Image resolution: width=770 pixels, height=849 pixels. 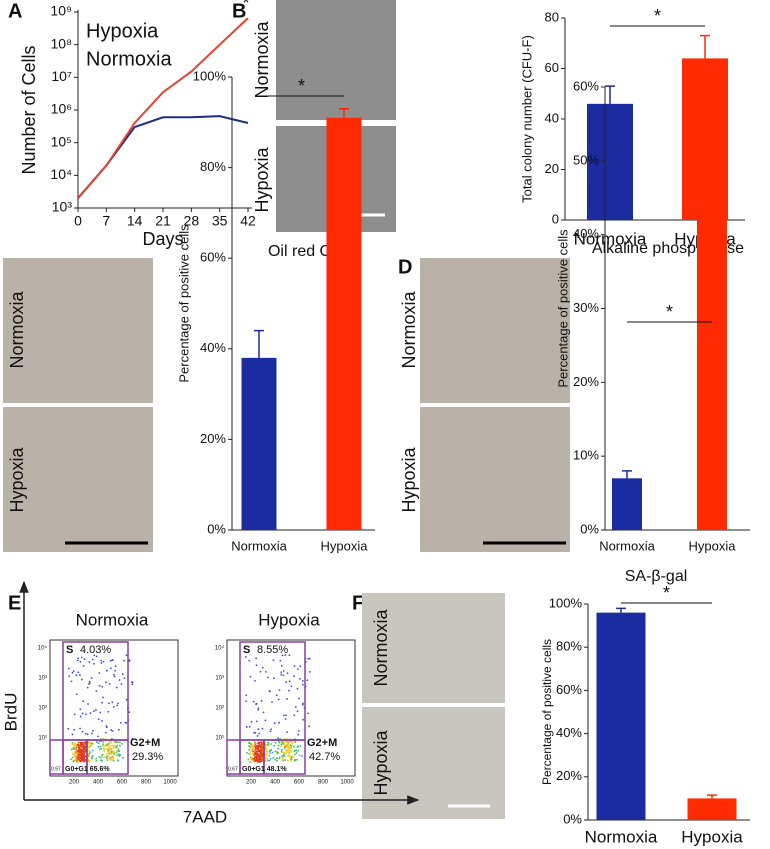 I want to click on flow-y-tick: 10⁴, so click(x=43, y=648).